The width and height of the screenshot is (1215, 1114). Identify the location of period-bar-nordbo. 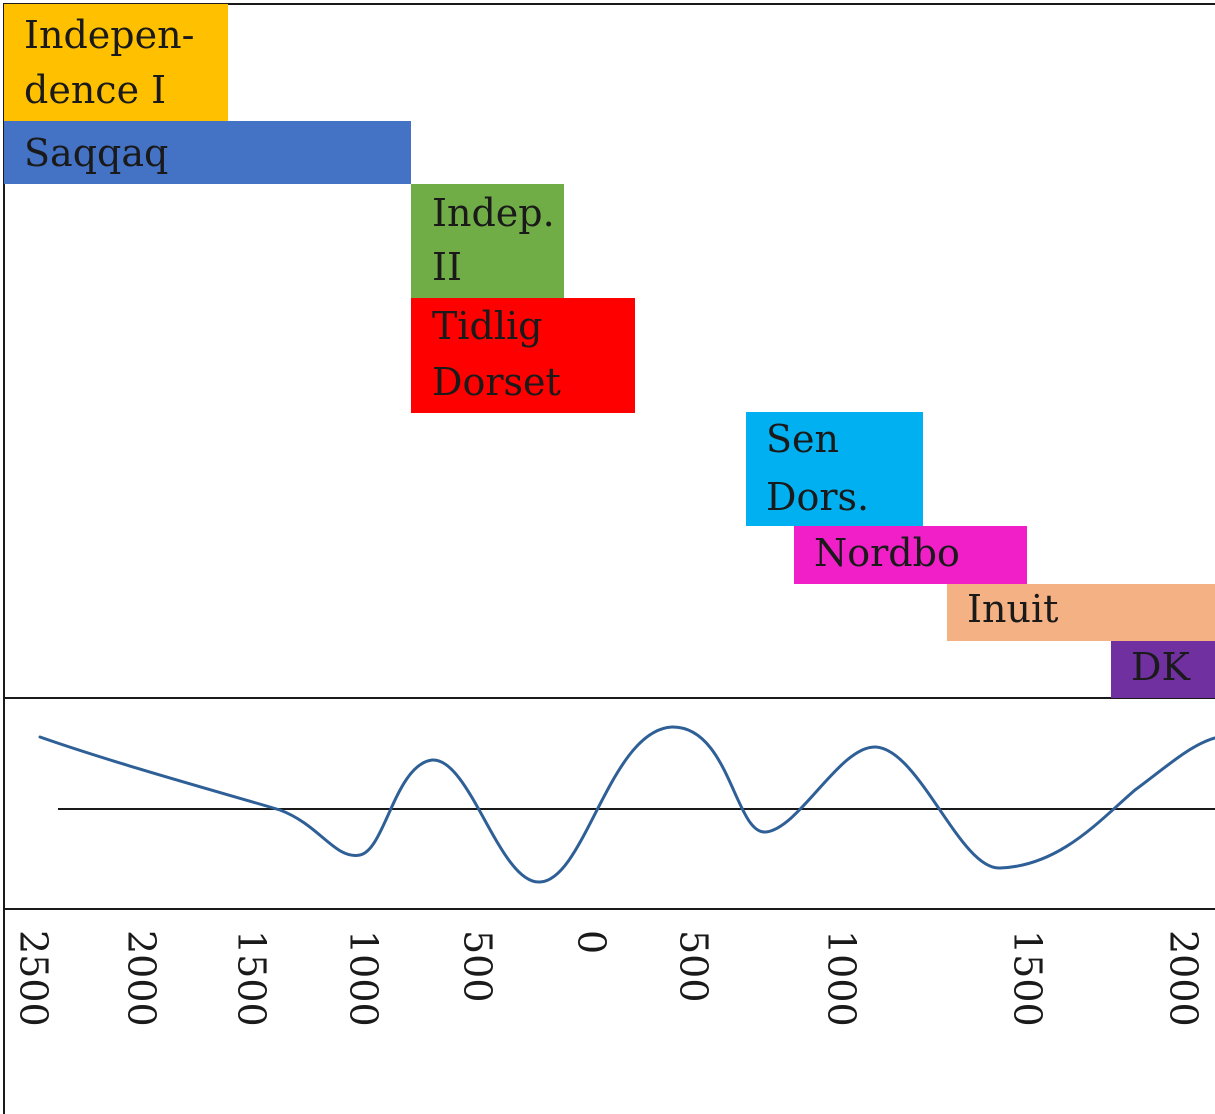
(910, 555).